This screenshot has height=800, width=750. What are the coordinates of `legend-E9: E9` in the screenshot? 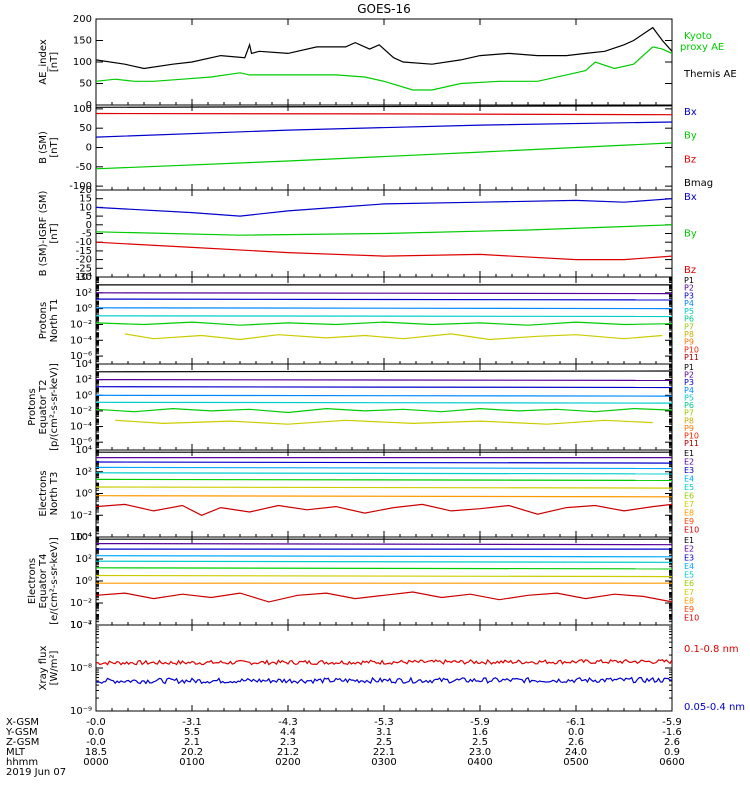 It's located at (689, 609).